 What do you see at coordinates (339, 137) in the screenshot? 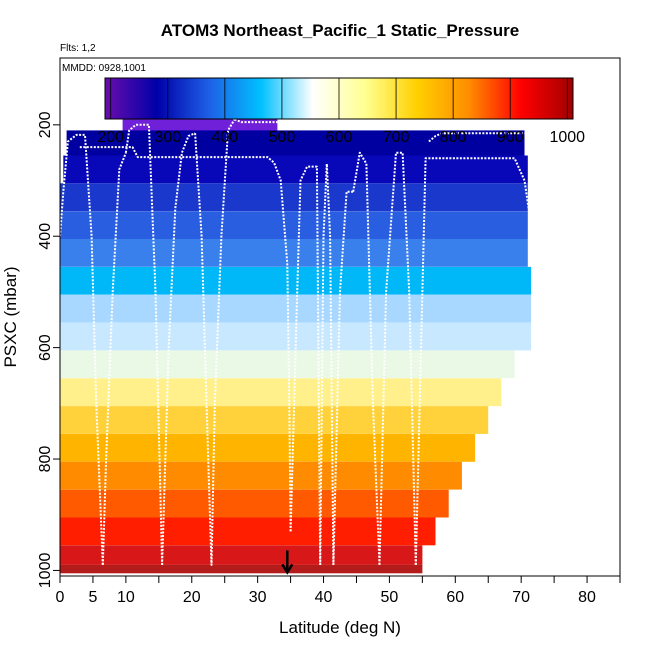
I see `colorbar-tick-label: 600` at bounding box center [339, 137].